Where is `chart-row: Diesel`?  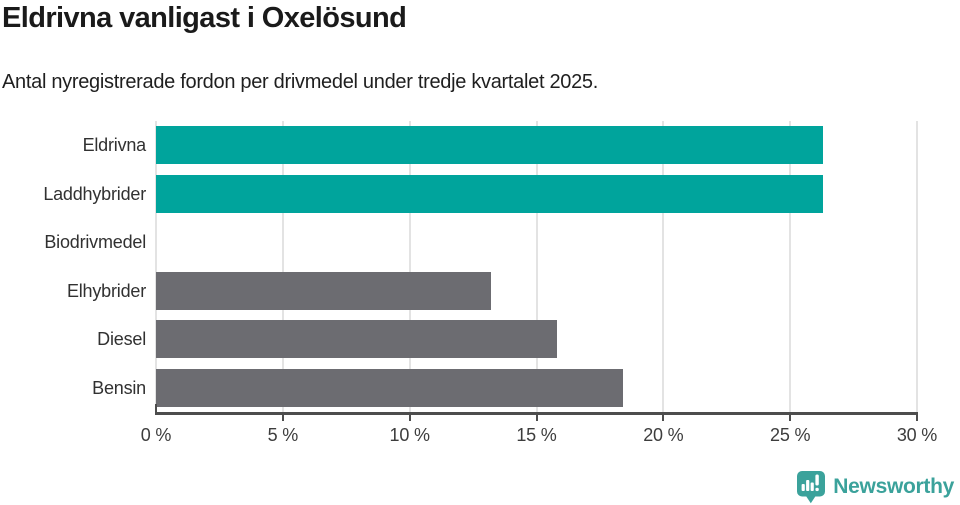
chart-row: Diesel is located at coordinates (507, 339).